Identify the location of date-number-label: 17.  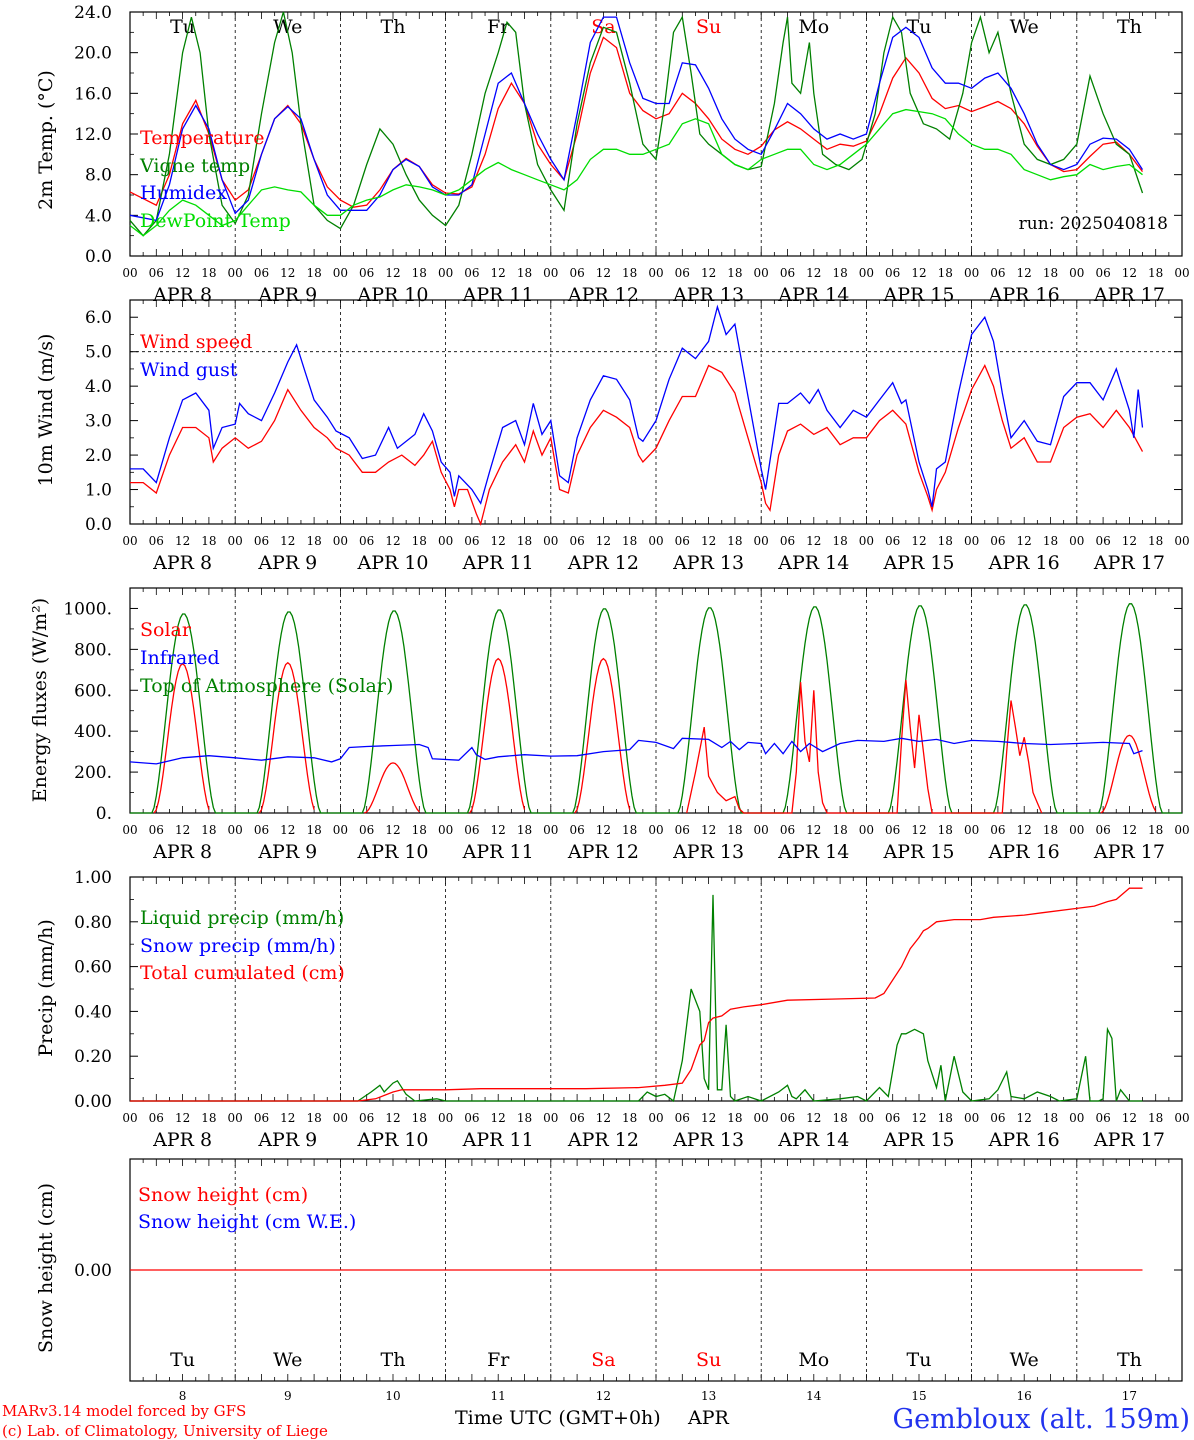
(1129, 1396).